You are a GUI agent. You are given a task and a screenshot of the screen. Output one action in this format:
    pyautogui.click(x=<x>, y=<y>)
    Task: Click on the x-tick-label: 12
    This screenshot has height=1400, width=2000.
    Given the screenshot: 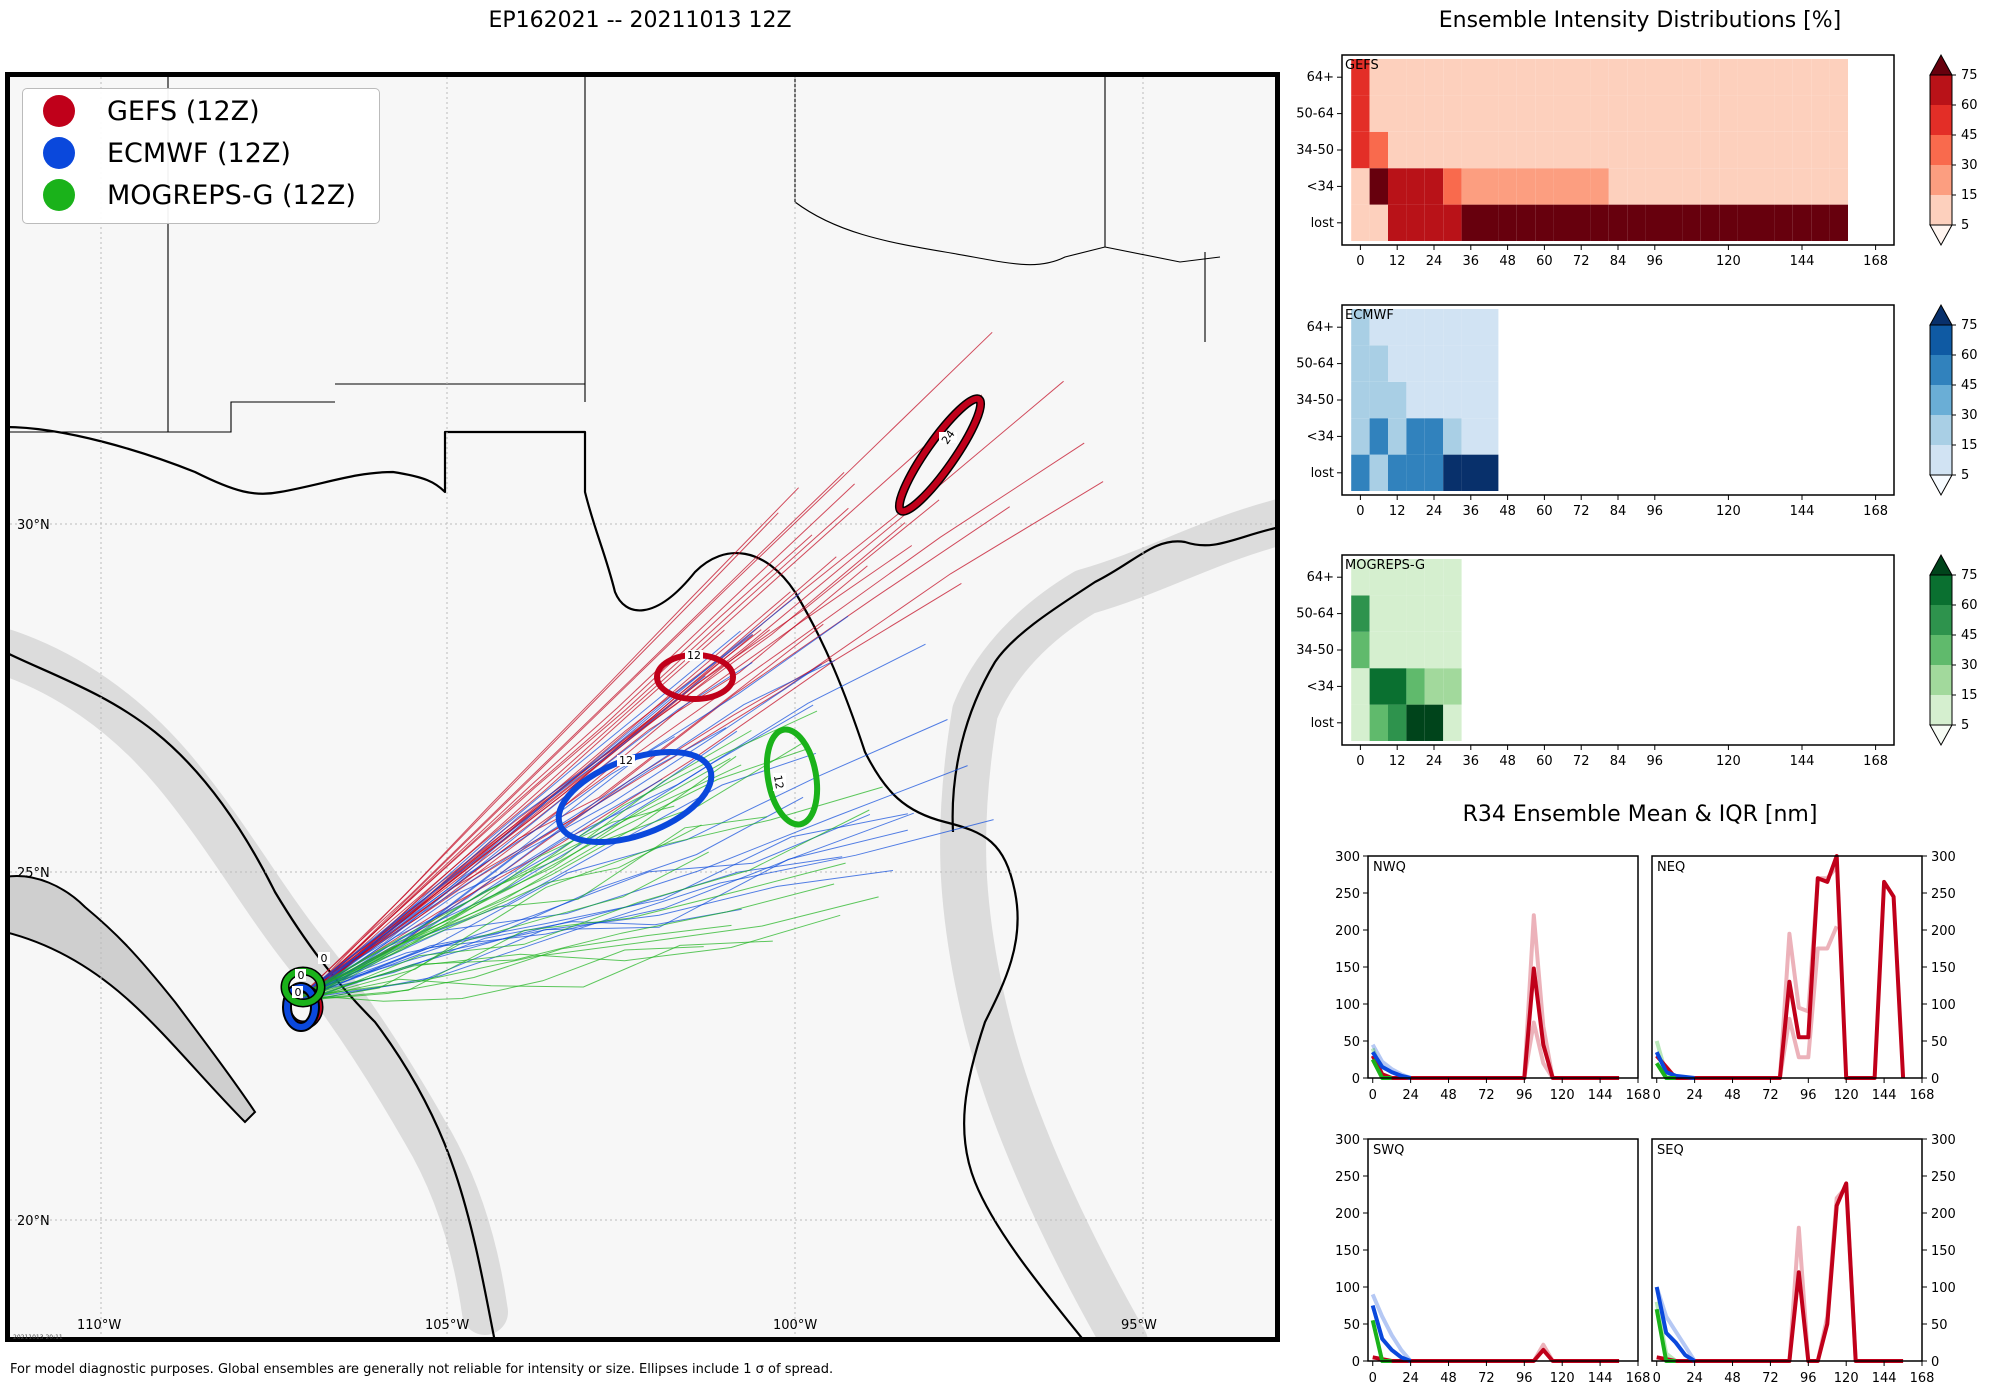 What is the action you would take?
    pyautogui.click(x=1397, y=511)
    